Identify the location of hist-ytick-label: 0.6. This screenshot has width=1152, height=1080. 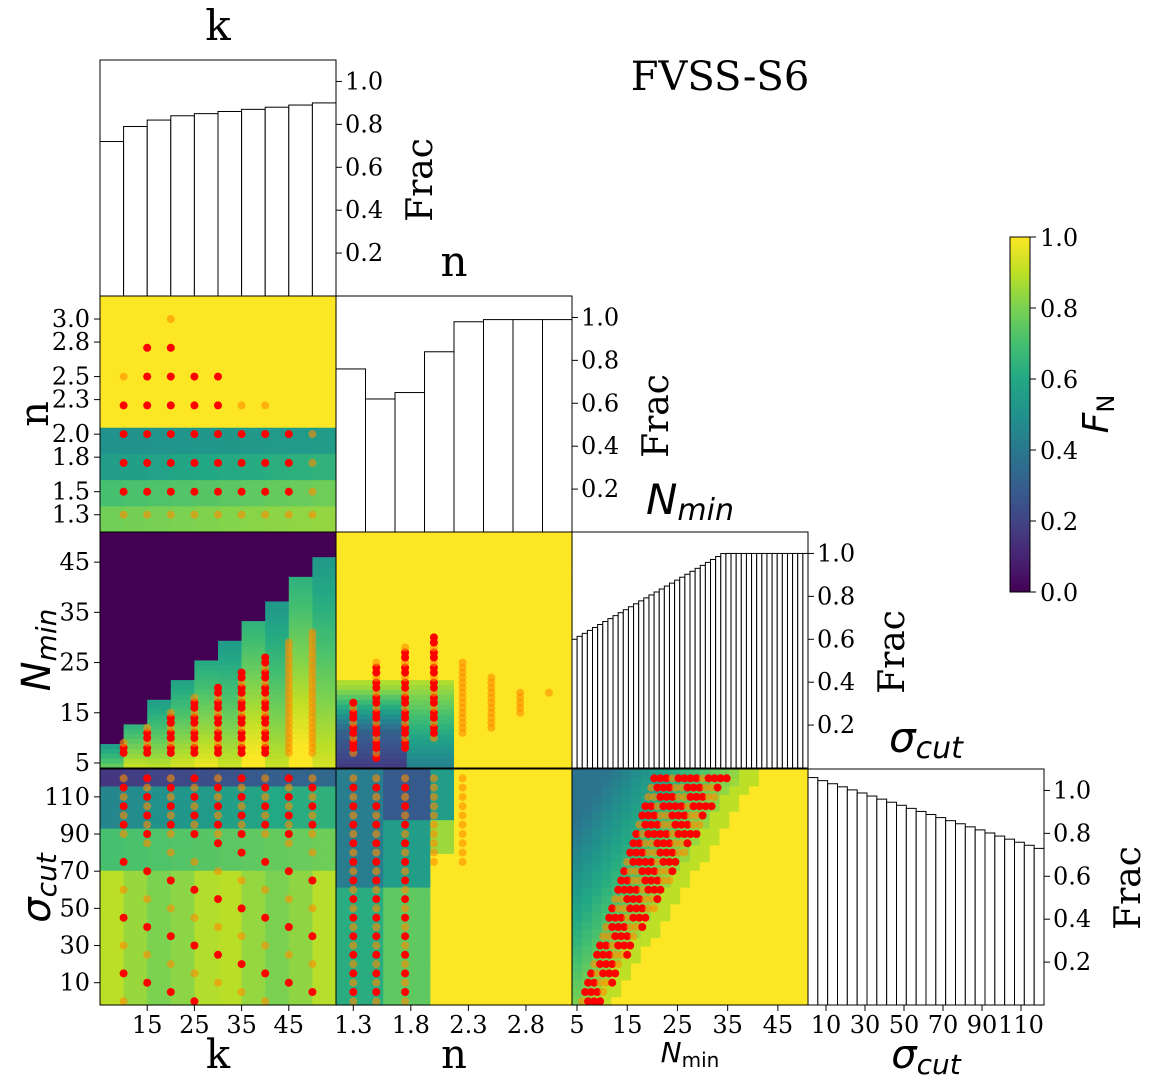
(364, 167).